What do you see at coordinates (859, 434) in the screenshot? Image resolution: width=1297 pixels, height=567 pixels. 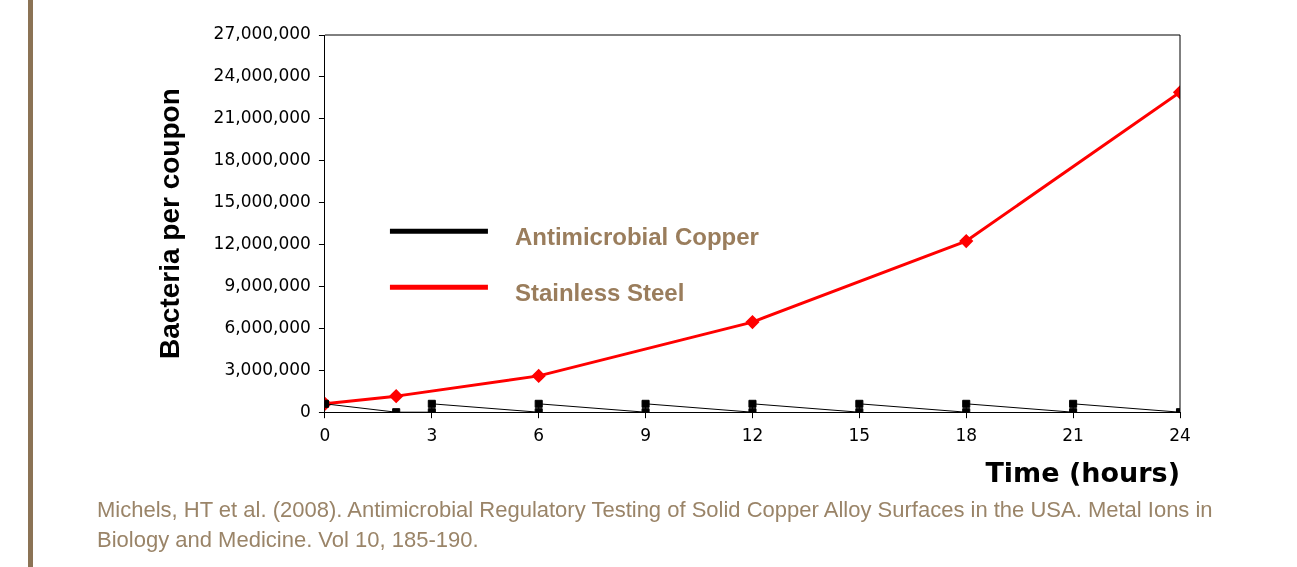 I see `x-tick-label: 15` at bounding box center [859, 434].